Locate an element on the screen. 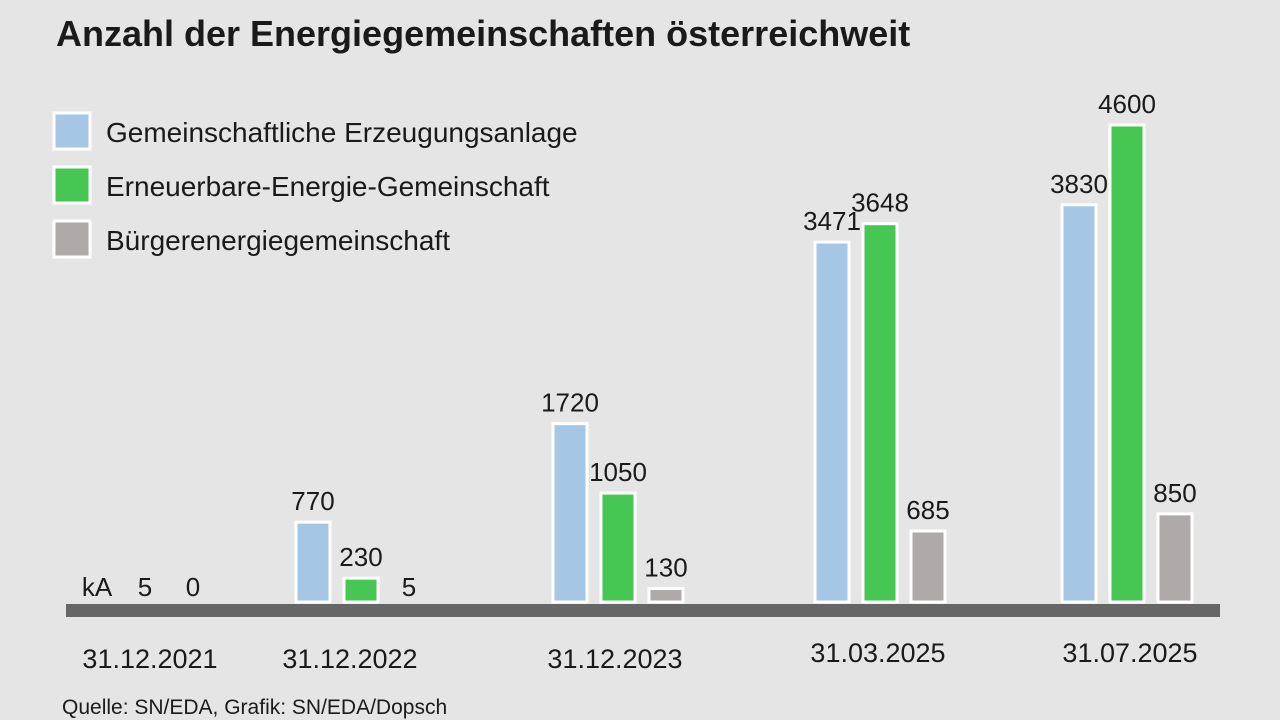 The height and width of the screenshot is (720, 1280). value-label-1-0: 5 is located at coordinates (145, 587).